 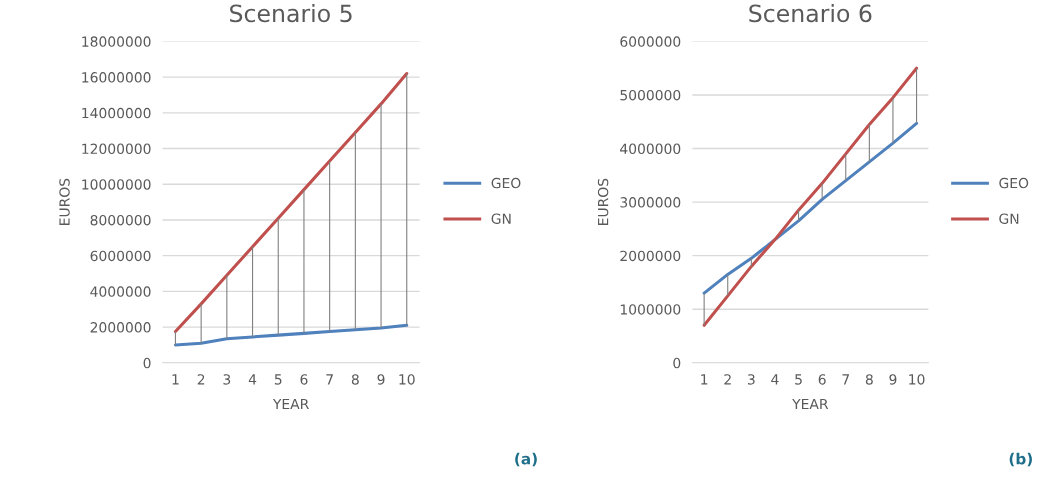 I want to click on y-tick-label: 10000000, so click(x=116, y=184).